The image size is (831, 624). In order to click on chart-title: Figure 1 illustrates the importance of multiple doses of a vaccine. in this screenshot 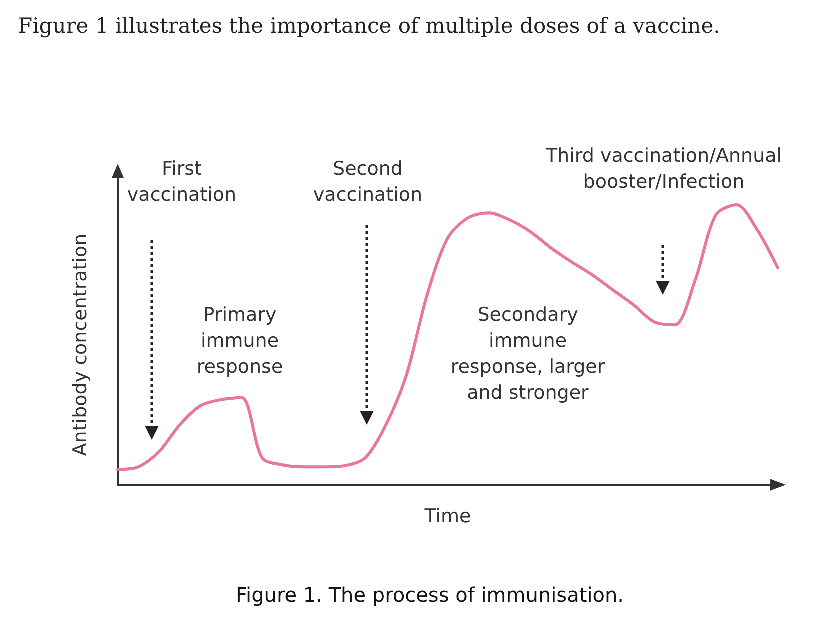, I will do `click(369, 26)`.